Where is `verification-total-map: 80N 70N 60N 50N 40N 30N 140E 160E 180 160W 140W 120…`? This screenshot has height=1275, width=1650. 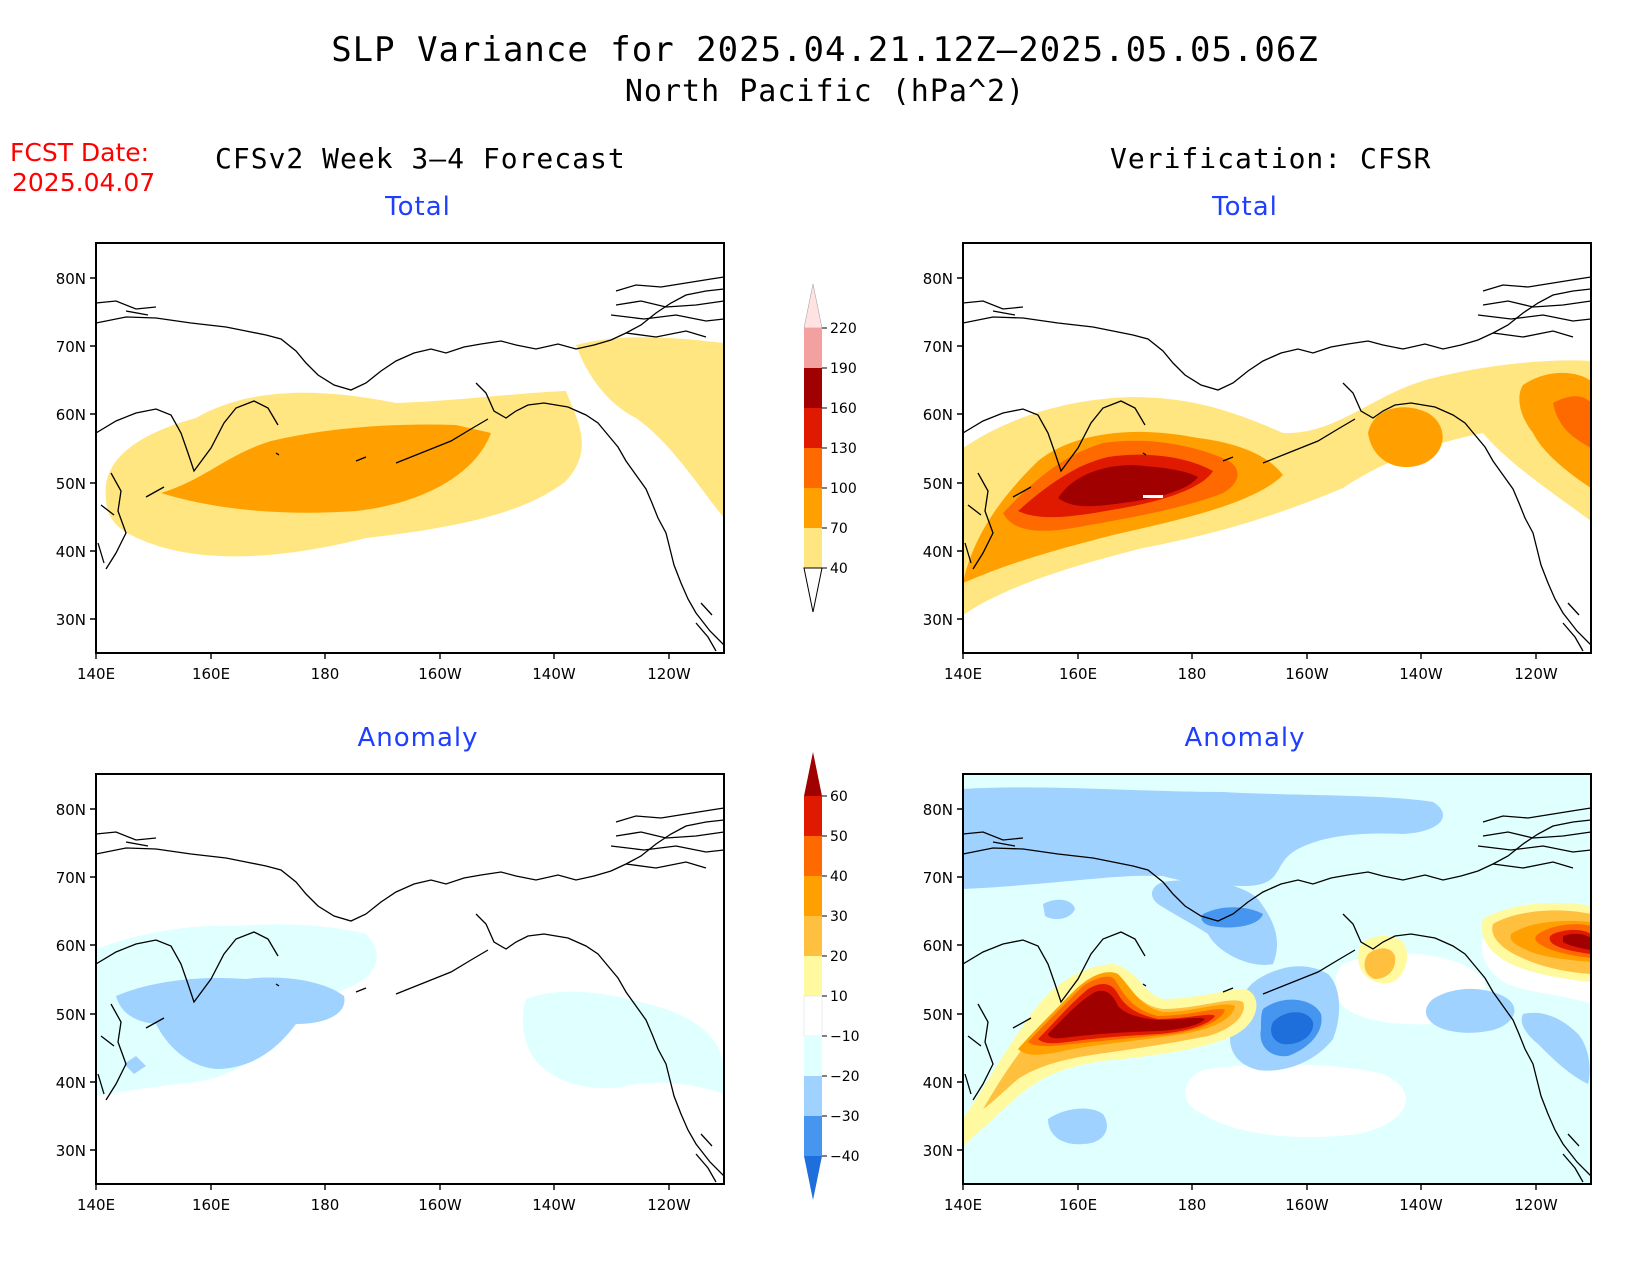 verification-total-map: 80N 70N 60N 50N 40N 30N 140E 160E 180 160W 140W 120… is located at coordinates (1257, 462).